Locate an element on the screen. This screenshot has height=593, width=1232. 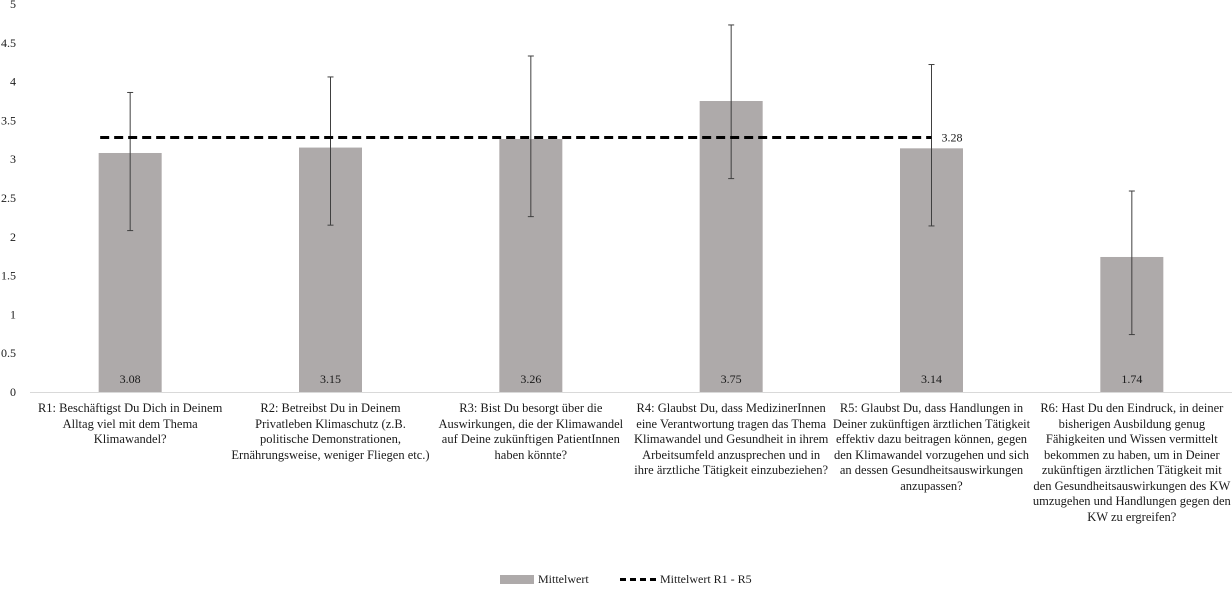
y-tick-label: 1.5 is located at coordinates (8, 276).